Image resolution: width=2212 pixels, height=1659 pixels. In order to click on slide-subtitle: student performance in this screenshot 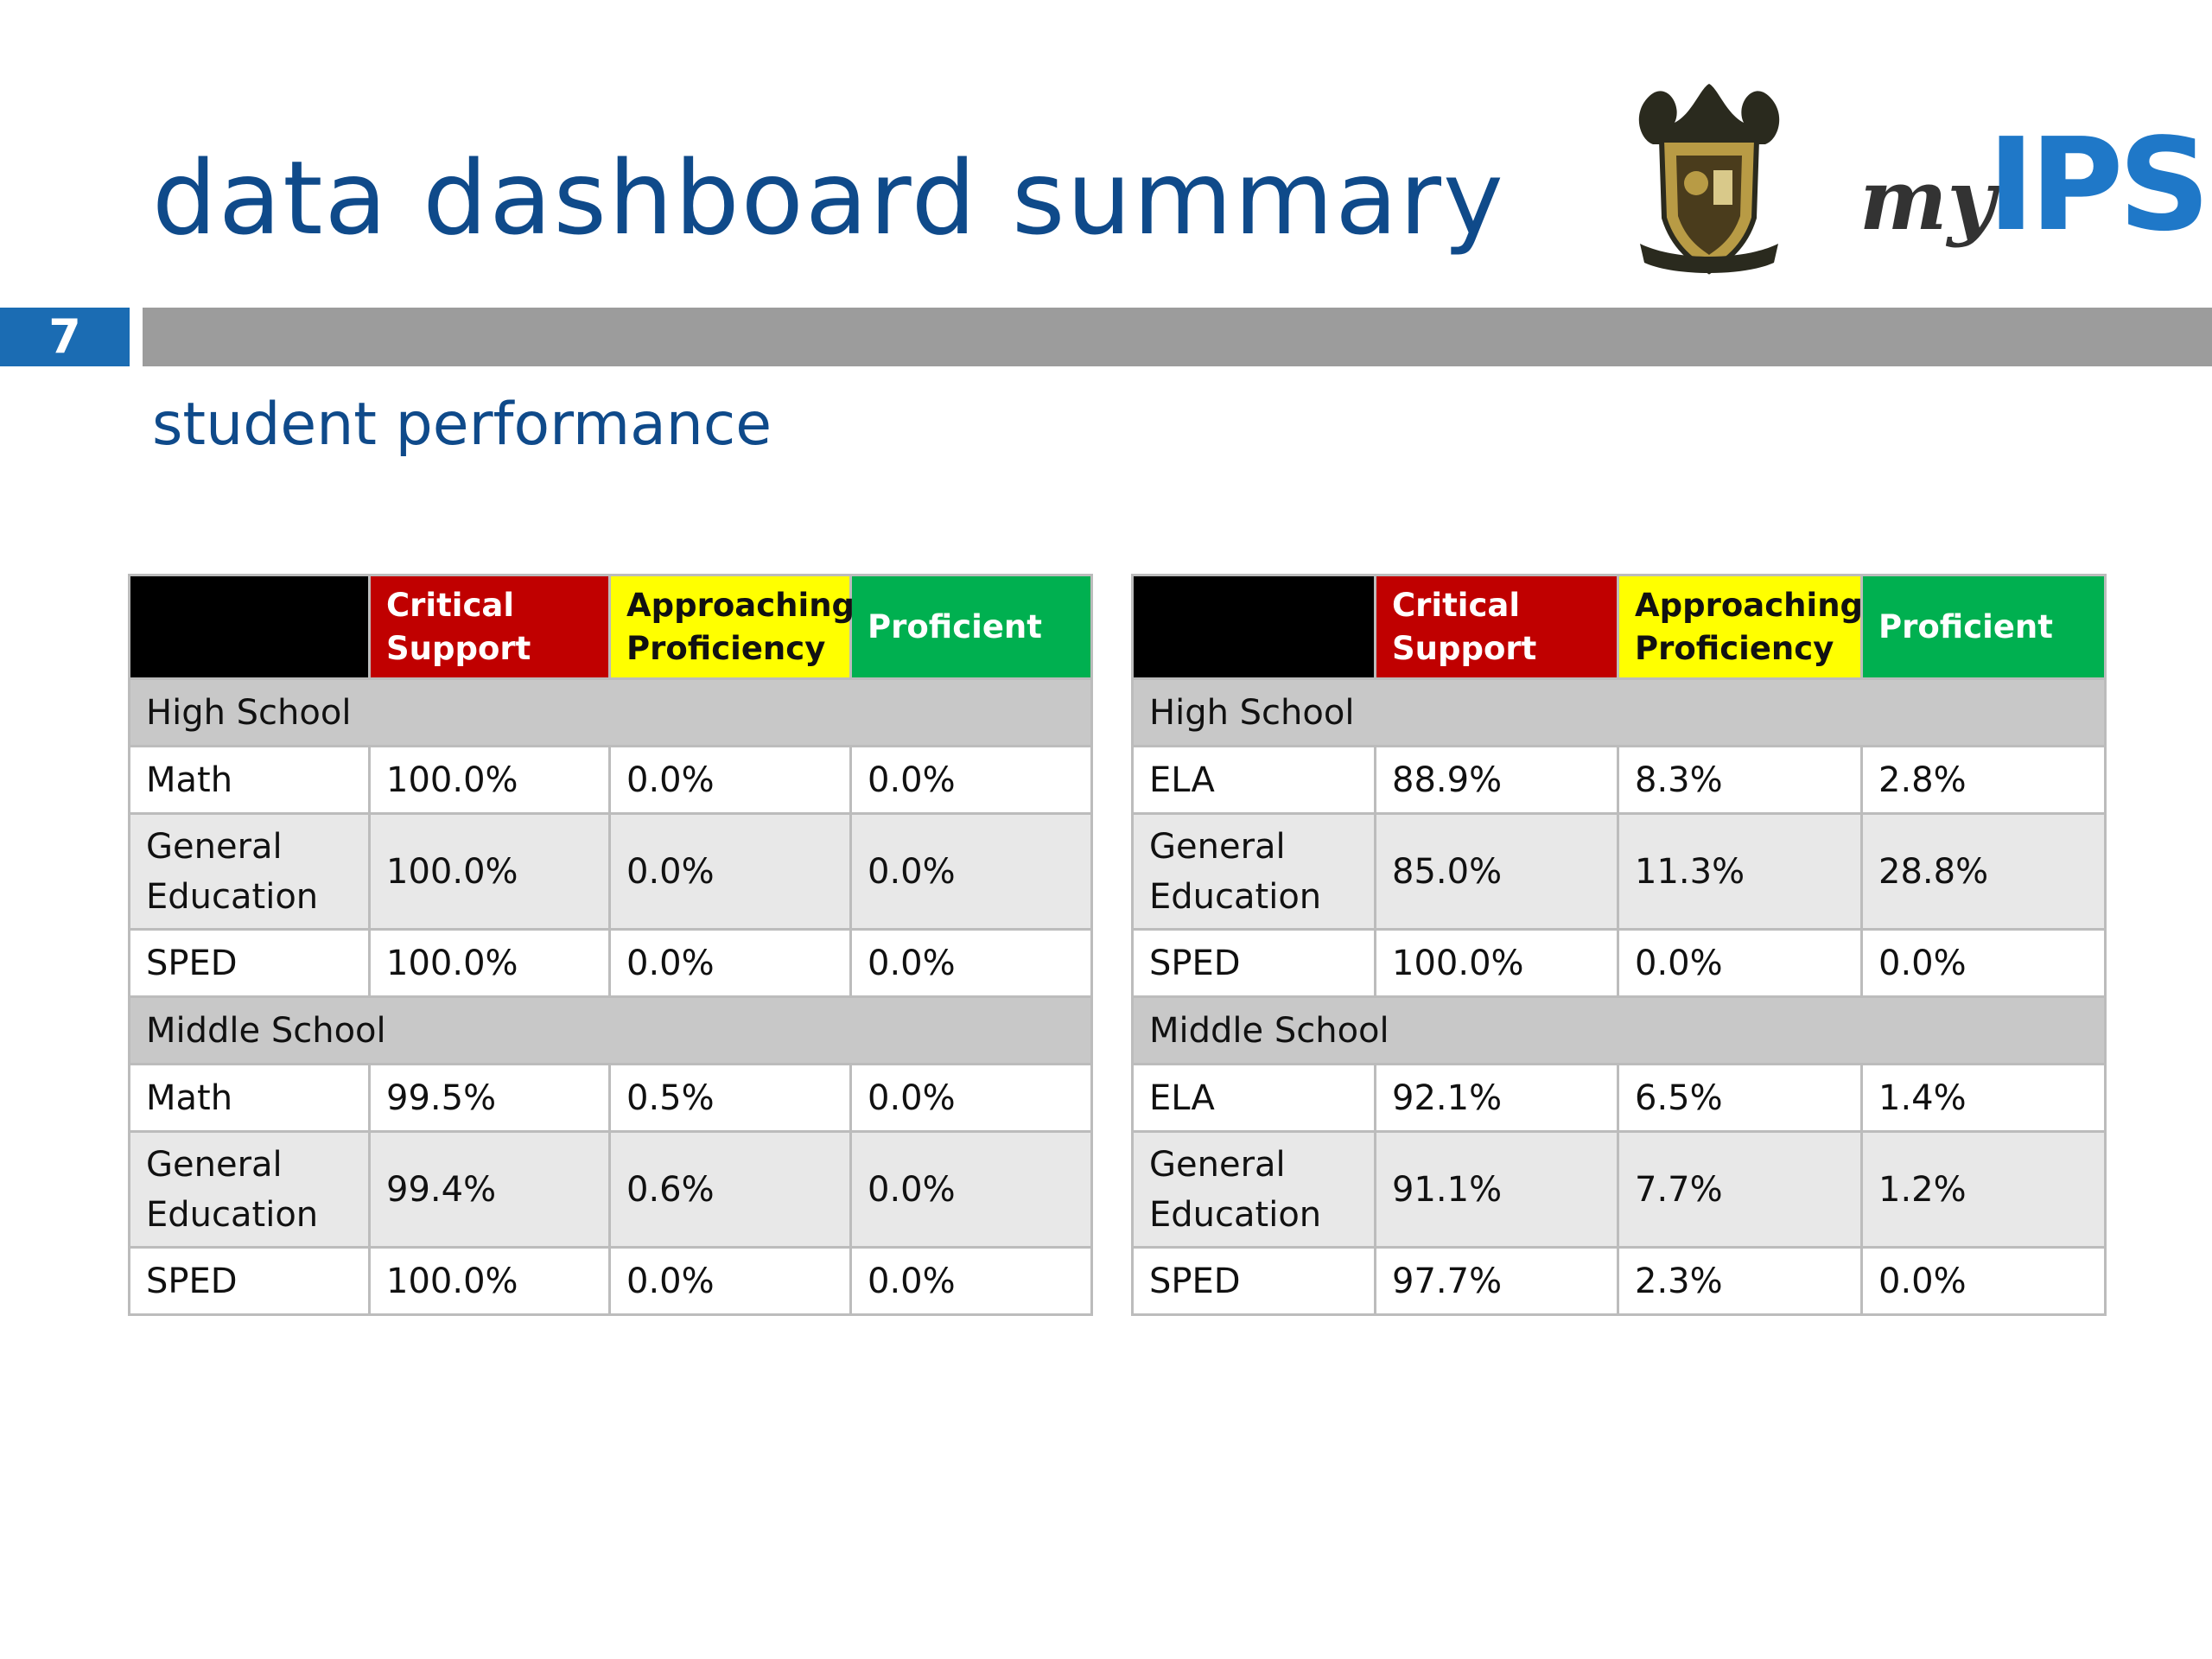, I will do `click(462, 425)`.